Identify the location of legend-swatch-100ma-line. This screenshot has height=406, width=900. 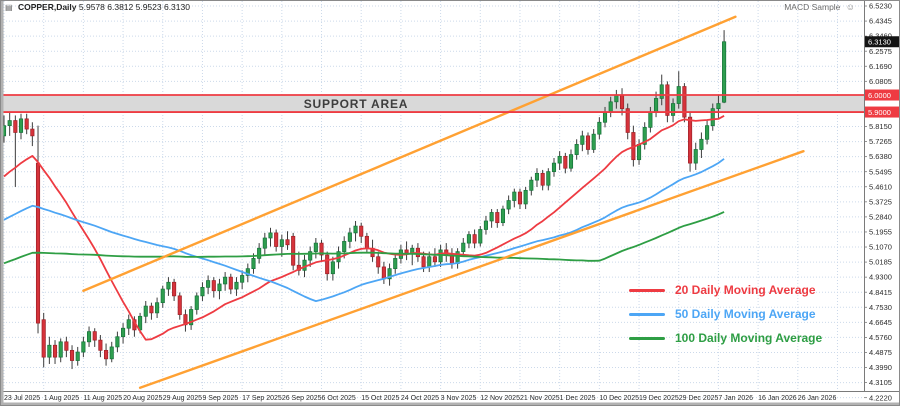
(647, 338).